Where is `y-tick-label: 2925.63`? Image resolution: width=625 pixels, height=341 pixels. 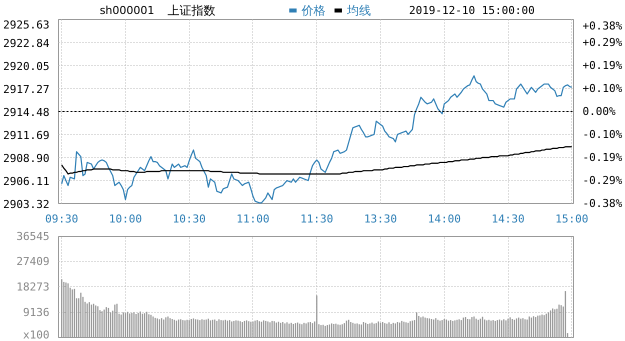 y-tick-label: 2925.63 is located at coordinates (26, 25).